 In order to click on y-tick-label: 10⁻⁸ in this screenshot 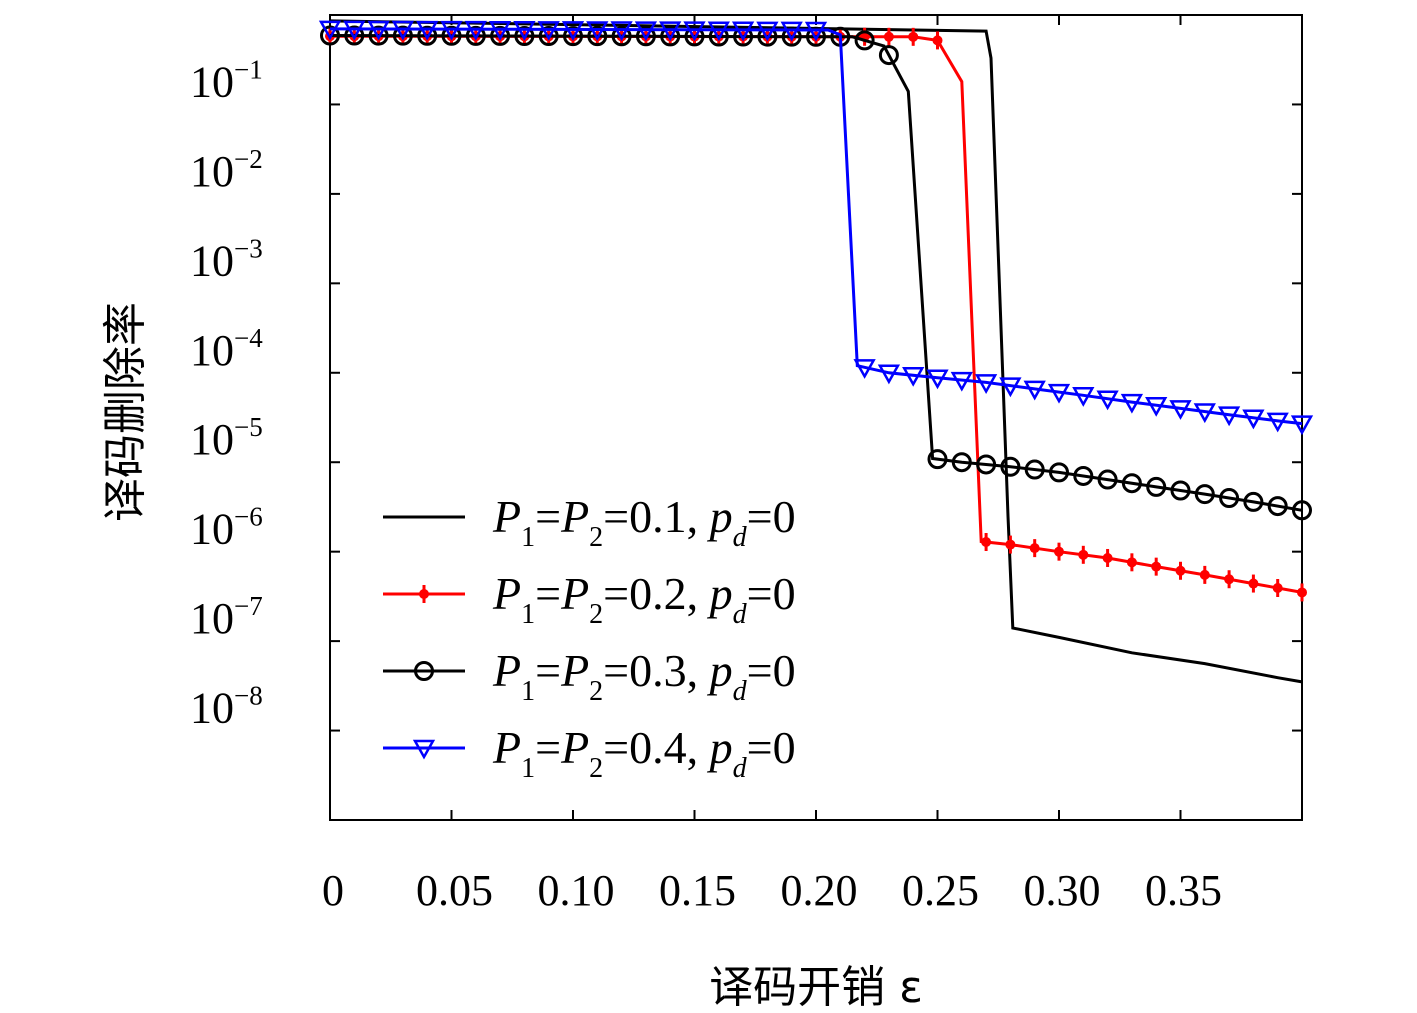, I will do `click(226, 707)`.